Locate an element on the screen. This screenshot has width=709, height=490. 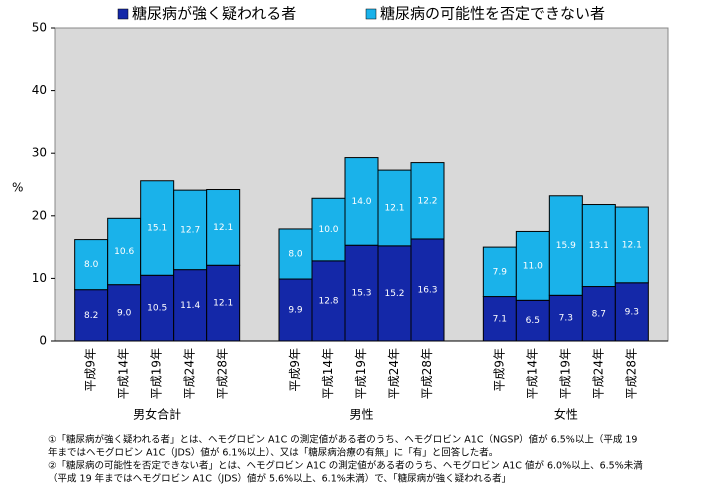
value-label: 15.2 is located at coordinates (394, 294).